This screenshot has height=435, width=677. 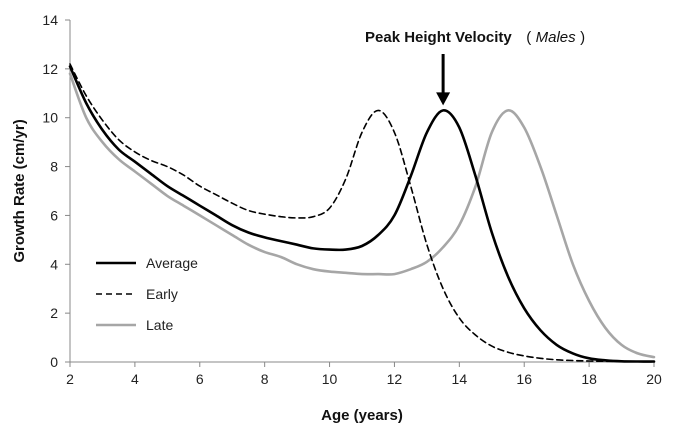 I want to click on legend-label-average: Average, so click(x=172, y=263).